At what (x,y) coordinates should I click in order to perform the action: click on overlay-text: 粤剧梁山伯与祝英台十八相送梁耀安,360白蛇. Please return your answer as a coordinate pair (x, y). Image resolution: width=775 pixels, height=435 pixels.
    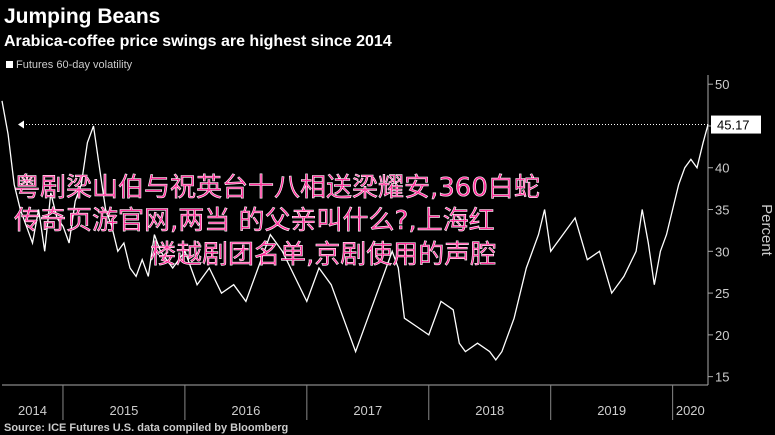
    Looking at the image, I should click on (277, 188).